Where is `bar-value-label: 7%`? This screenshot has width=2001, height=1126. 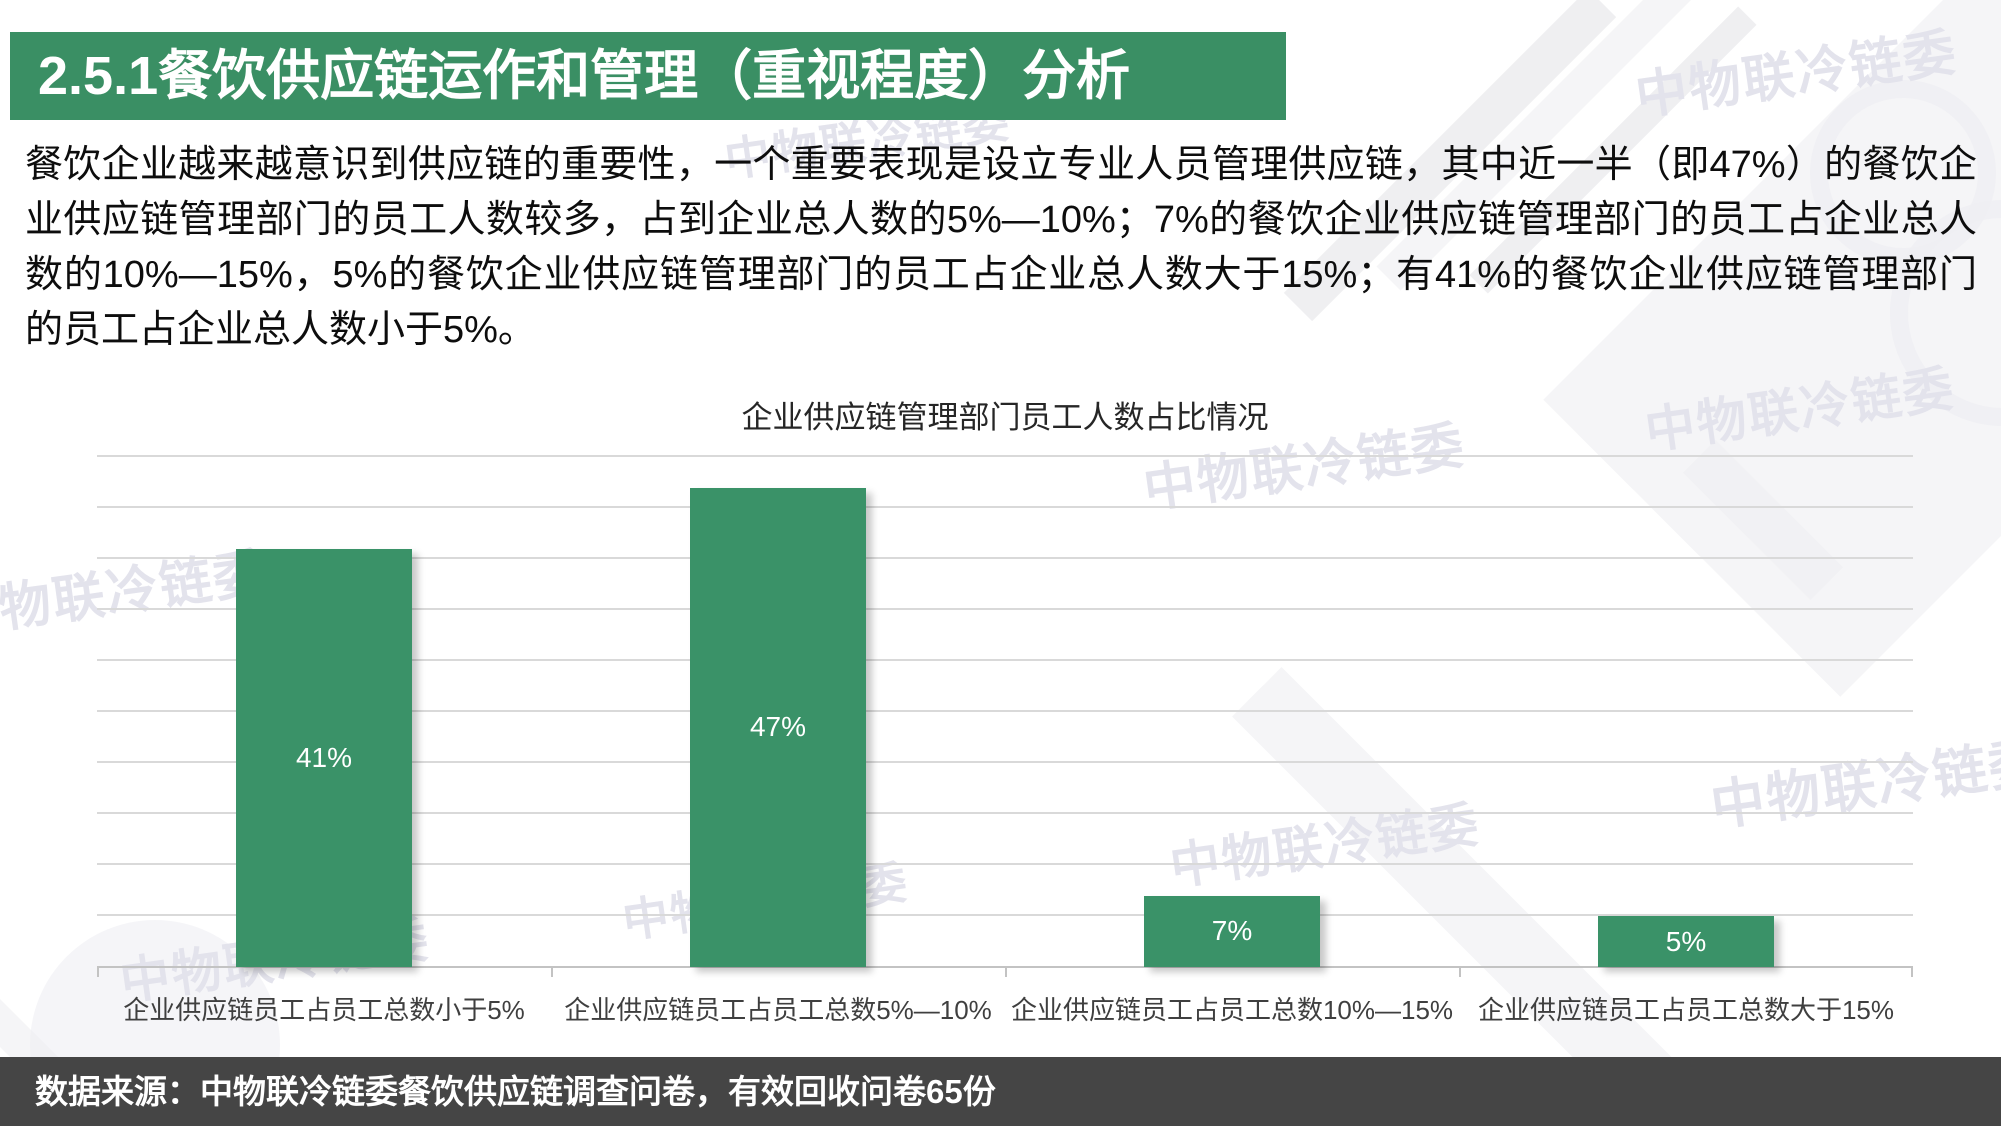
bar-value-label: 7% is located at coordinates (1232, 931).